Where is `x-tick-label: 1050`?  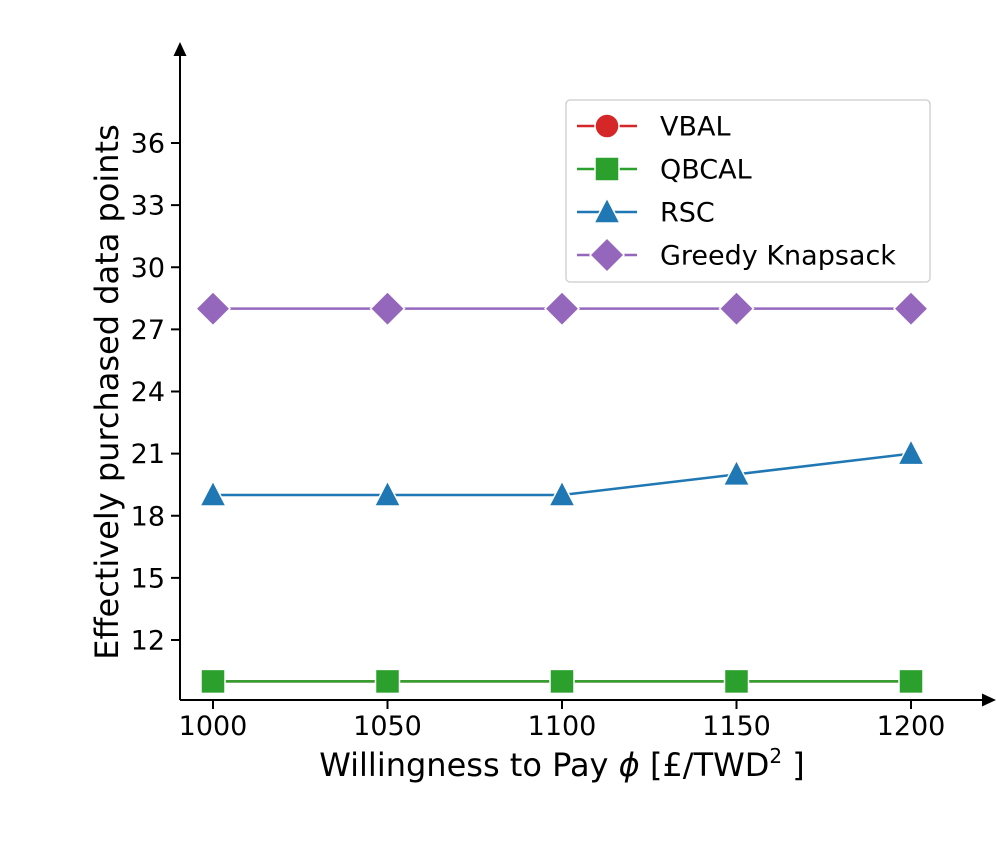 x-tick-label: 1050 is located at coordinates (387, 726).